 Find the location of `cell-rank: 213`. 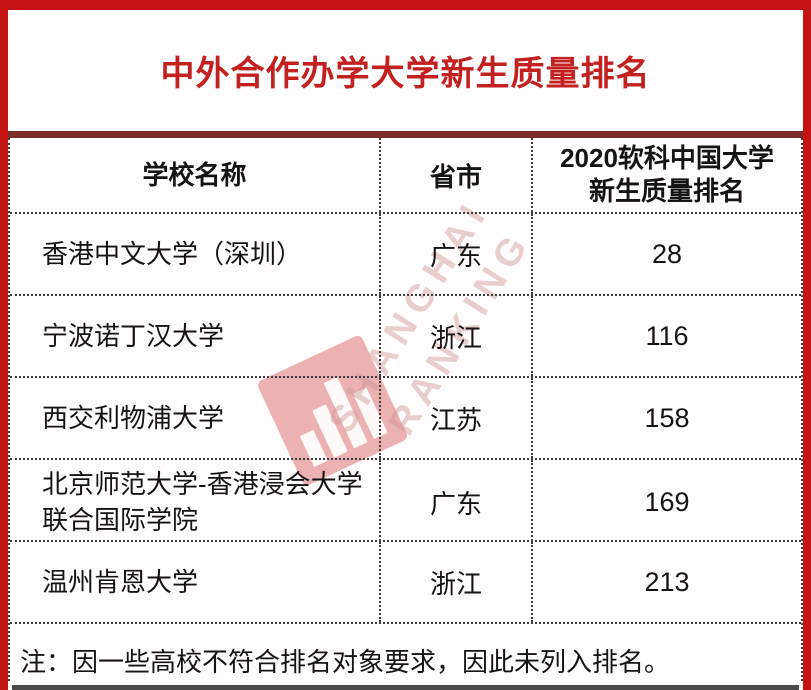

cell-rank: 213 is located at coordinates (667, 581).